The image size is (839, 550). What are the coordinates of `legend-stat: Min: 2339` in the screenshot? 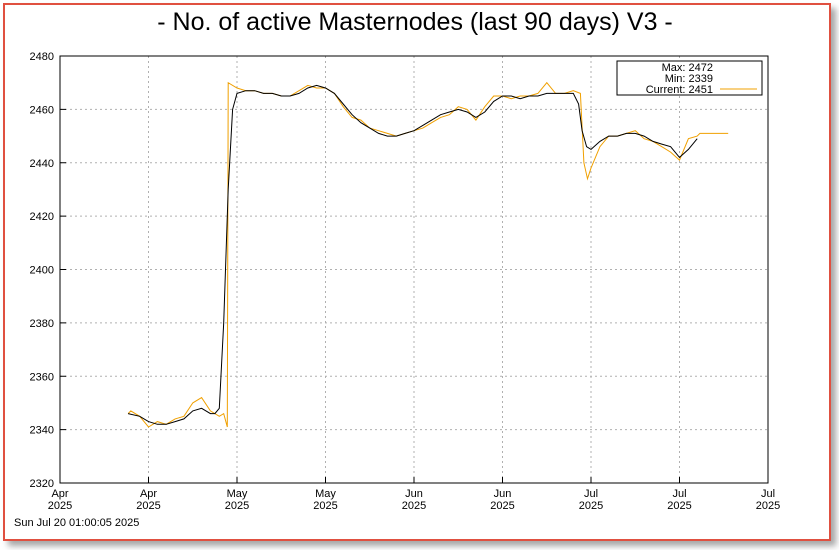 It's located at (689, 79).